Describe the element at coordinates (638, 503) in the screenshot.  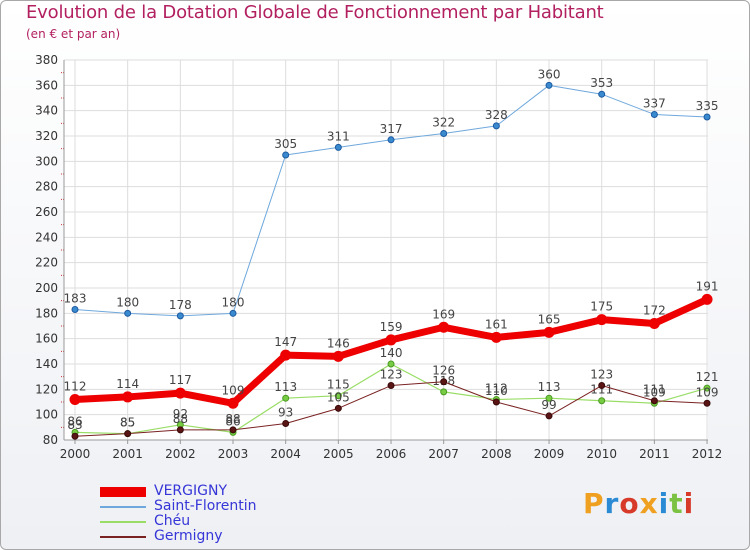
I see `proxiti-logo: Proxiti` at that location.